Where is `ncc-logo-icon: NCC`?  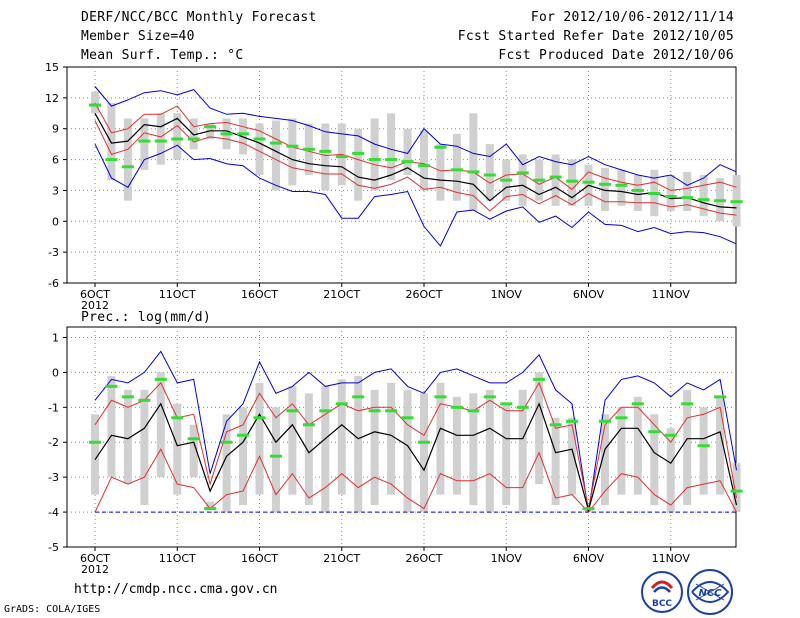 ncc-logo-icon: NCC is located at coordinates (710, 592).